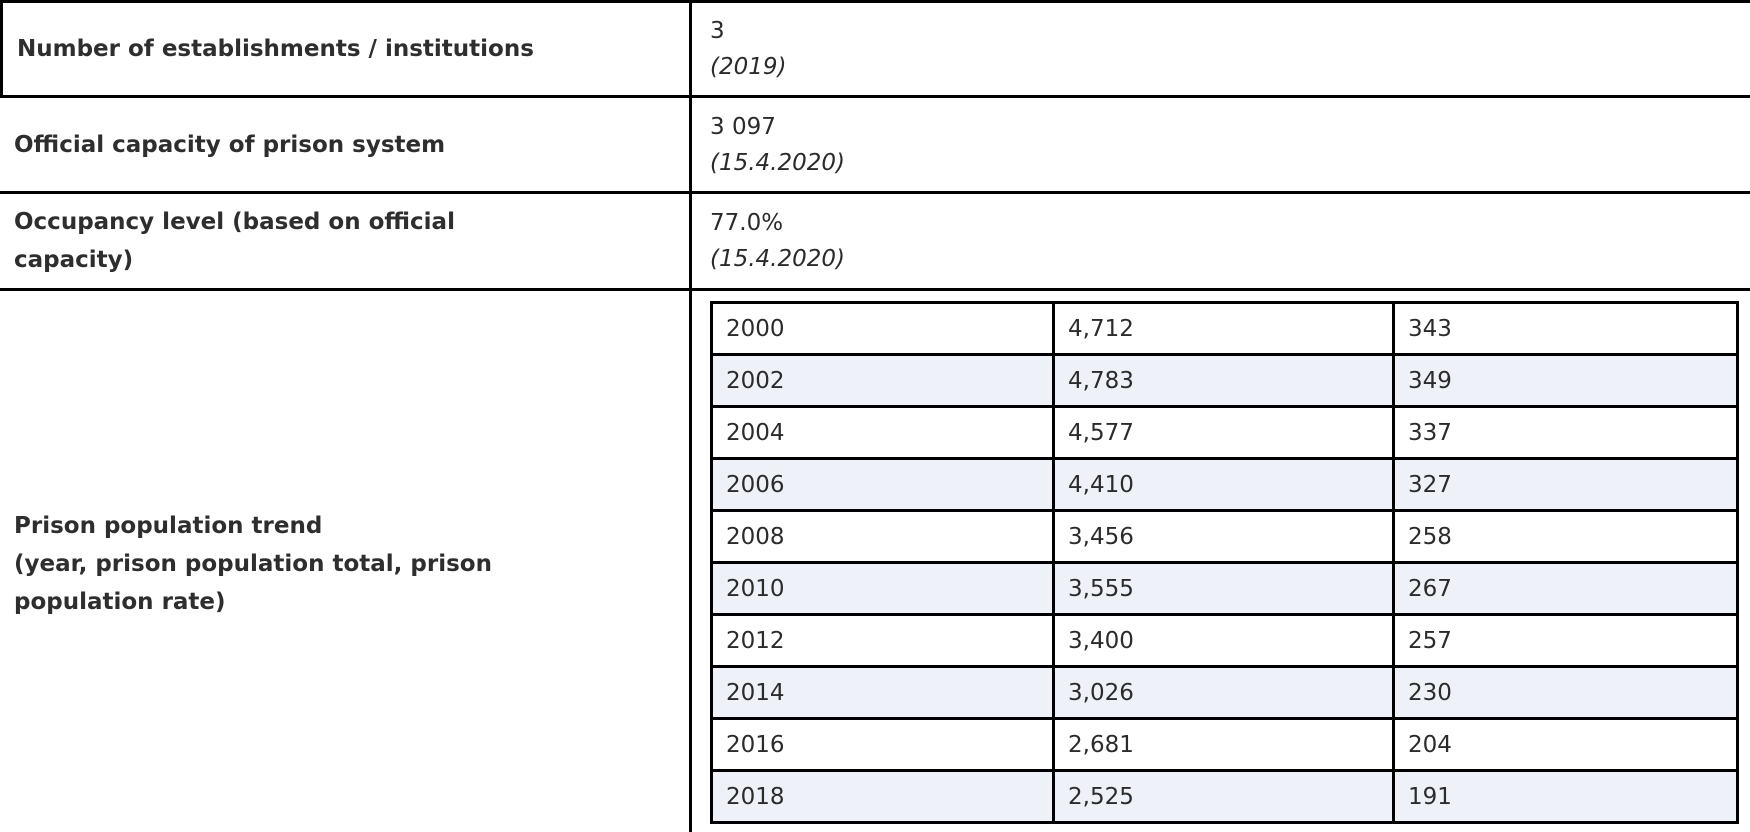 The height and width of the screenshot is (832, 1750). Describe the element at coordinates (743, 126) in the screenshot. I see `row-value: 3 097` at that location.